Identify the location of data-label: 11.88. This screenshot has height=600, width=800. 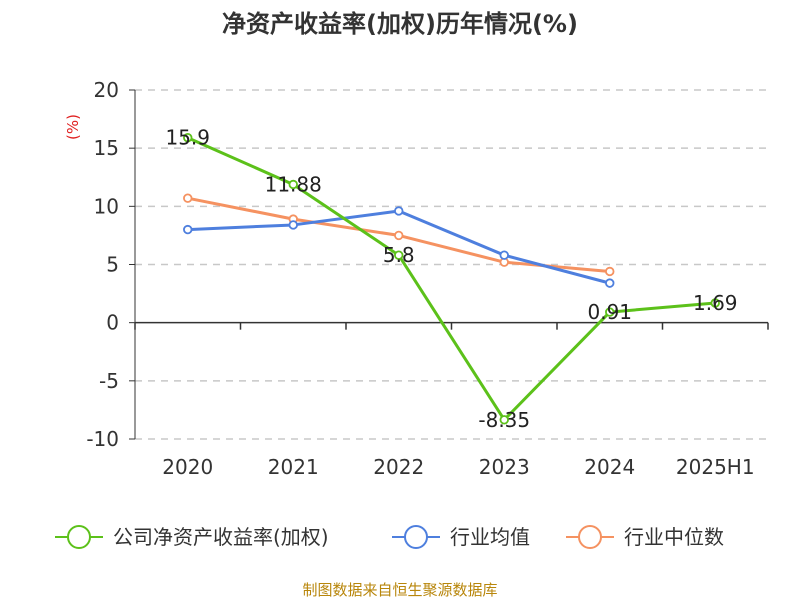
(293, 184).